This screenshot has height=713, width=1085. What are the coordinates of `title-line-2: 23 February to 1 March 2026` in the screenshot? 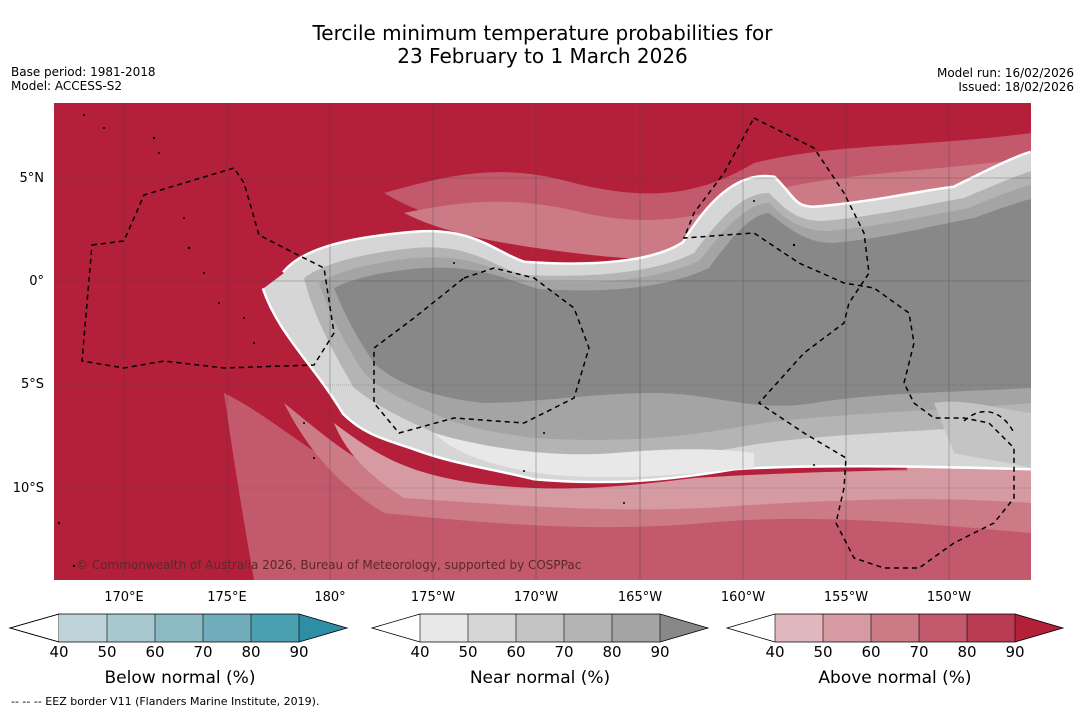 It's located at (542, 56).